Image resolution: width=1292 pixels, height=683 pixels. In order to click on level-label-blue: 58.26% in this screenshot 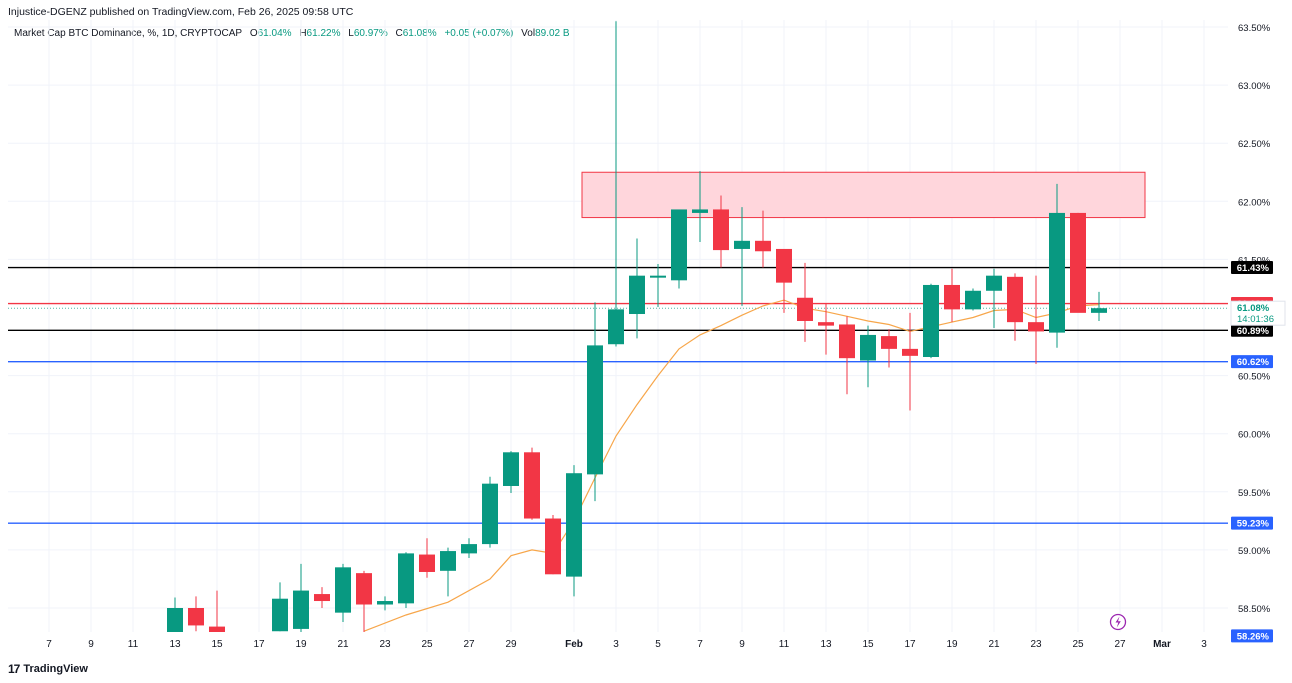, I will do `click(1253, 636)`.